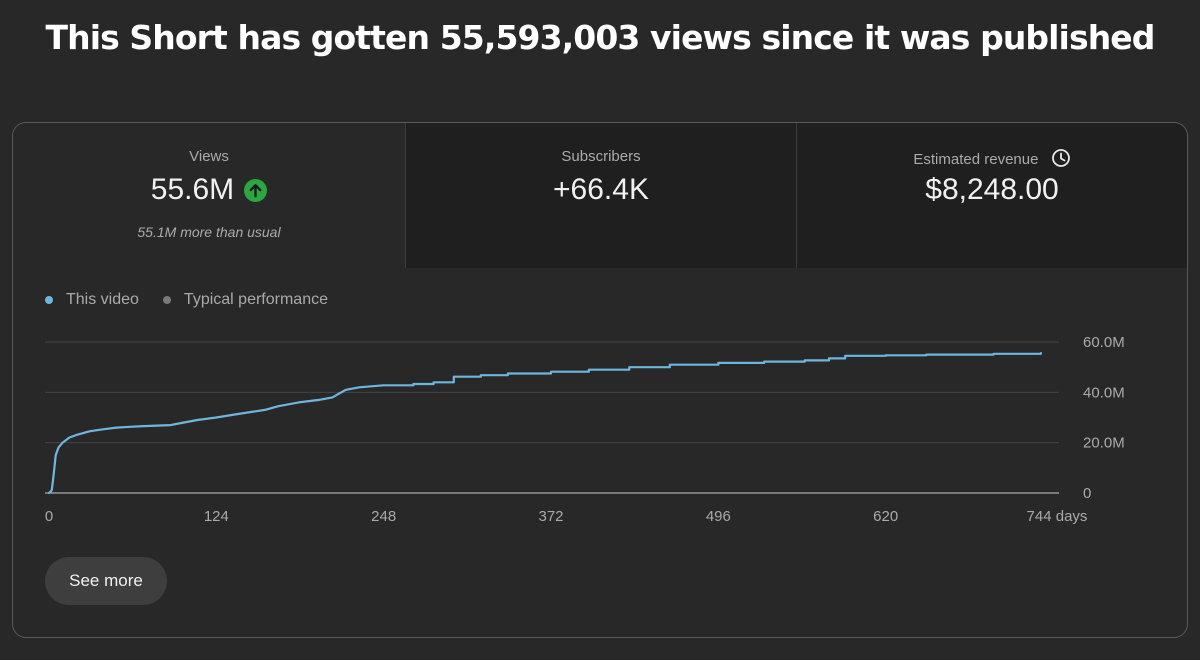 The height and width of the screenshot is (660, 1200). I want to click on see-more-button: See more, so click(106, 581).